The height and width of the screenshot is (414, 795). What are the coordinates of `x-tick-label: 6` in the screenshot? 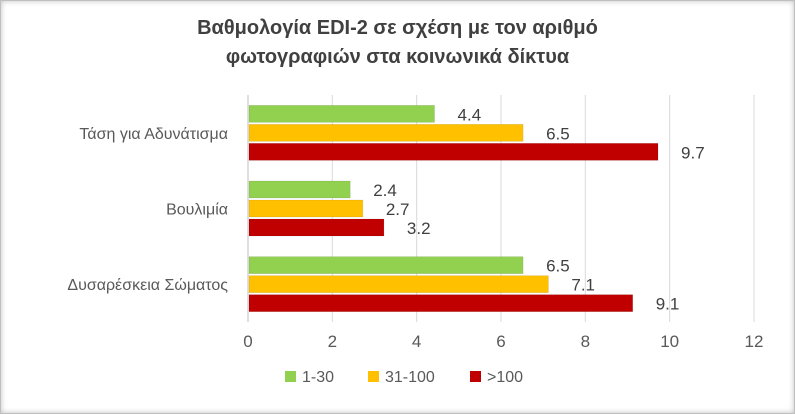 It's located at (500, 341).